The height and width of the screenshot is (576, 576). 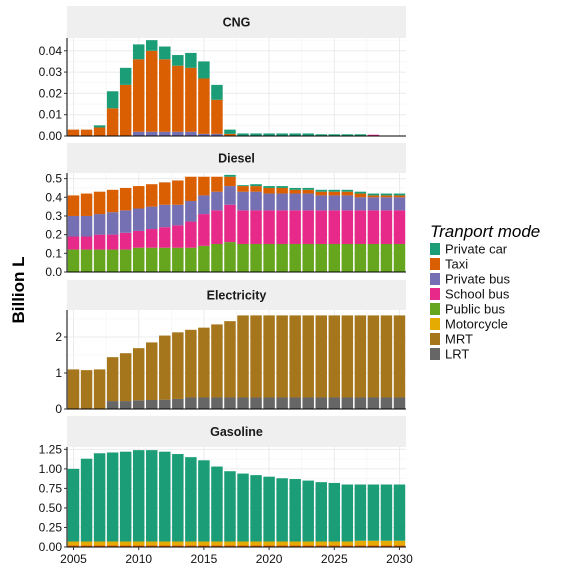 I want to click on bar-private-bus-2009, so click(x=125, y=221).